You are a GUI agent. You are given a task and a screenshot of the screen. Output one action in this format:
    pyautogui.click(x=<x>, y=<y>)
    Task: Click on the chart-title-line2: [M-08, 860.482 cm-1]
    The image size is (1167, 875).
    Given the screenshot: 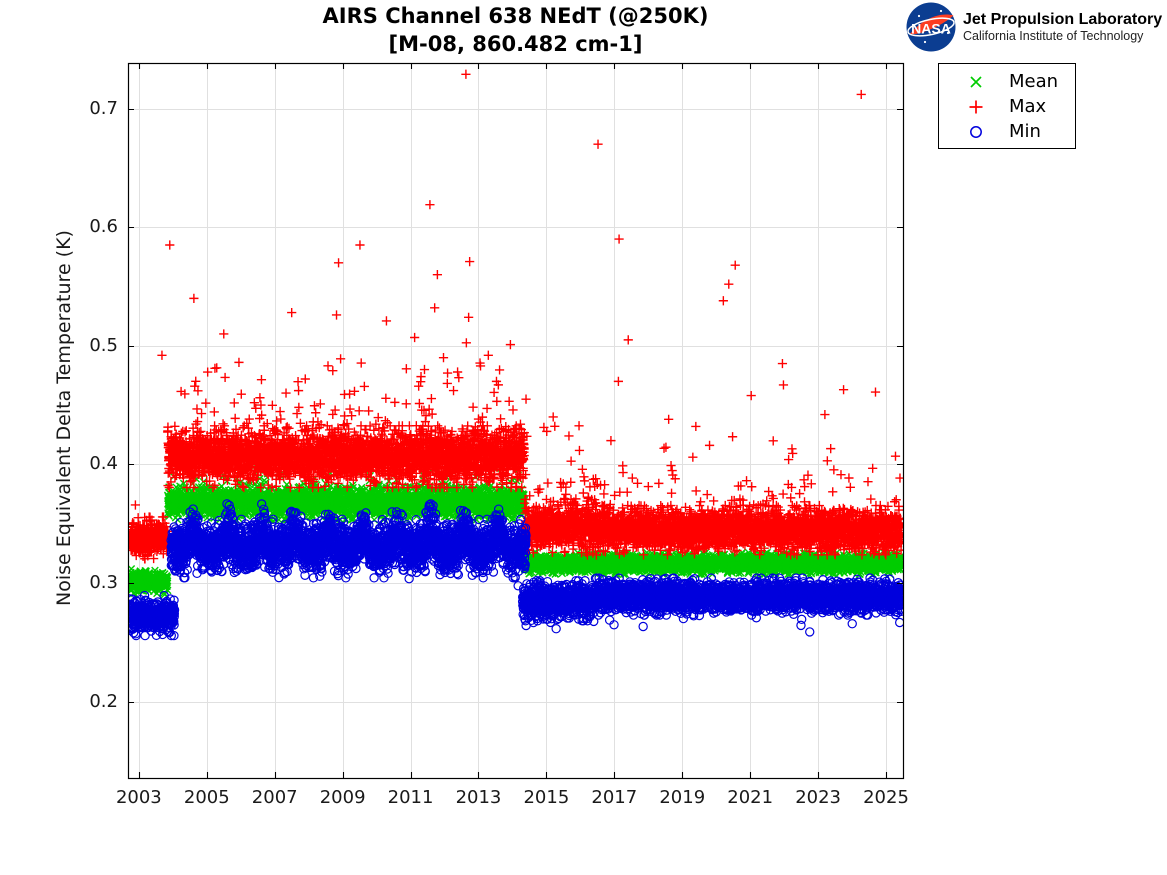 What is the action you would take?
    pyautogui.click(x=515, y=44)
    